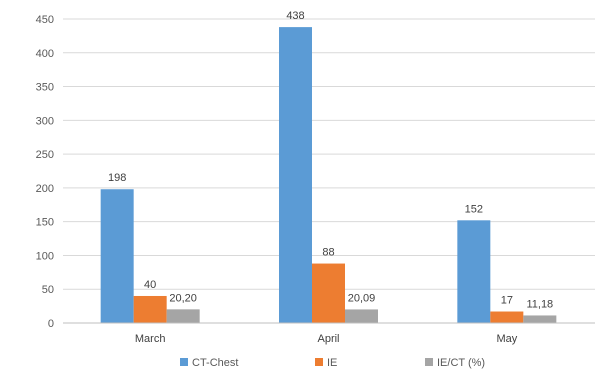 This screenshot has height=373, width=595. Describe the element at coordinates (362, 298) in the screenshot. I see `data-label: 20,09` at that location.